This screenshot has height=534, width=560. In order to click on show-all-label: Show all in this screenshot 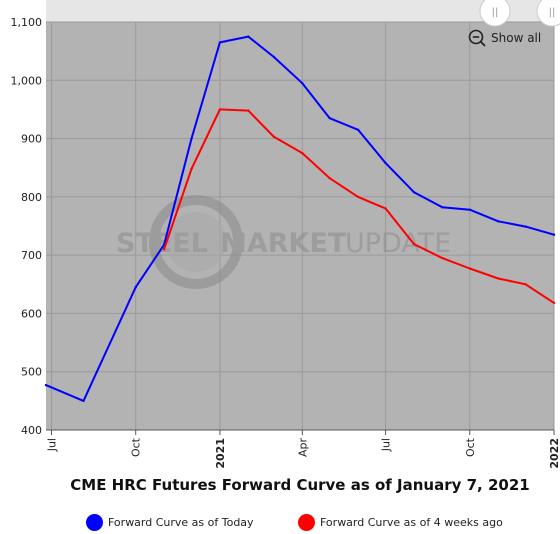, I will do `click(516, 38)`.